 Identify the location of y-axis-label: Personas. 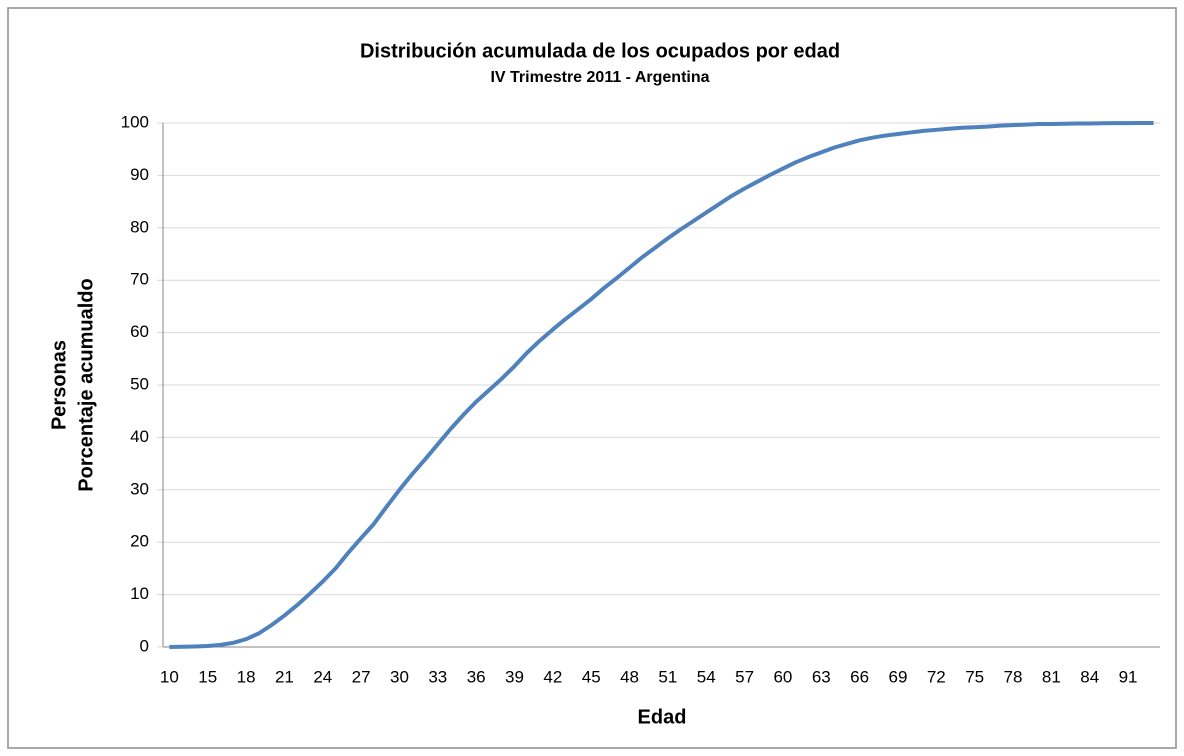
(59, 385).